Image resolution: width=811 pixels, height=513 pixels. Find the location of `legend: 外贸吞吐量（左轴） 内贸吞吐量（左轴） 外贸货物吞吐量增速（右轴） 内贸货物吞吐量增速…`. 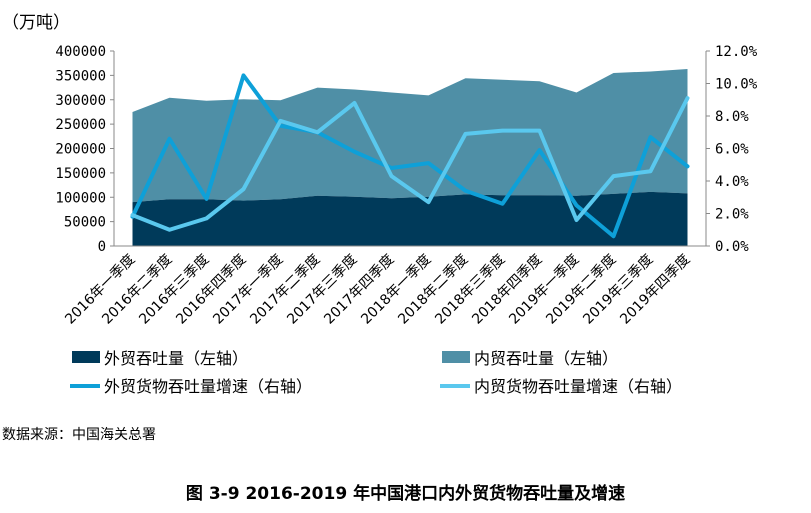

legend: 外贸吞吐量（左轴） 内贸吞吐量（左轴） 外贸货物吞吐量增速（右轴） 内贸货物吞吐量增速… is located at coordinates (376, 372).